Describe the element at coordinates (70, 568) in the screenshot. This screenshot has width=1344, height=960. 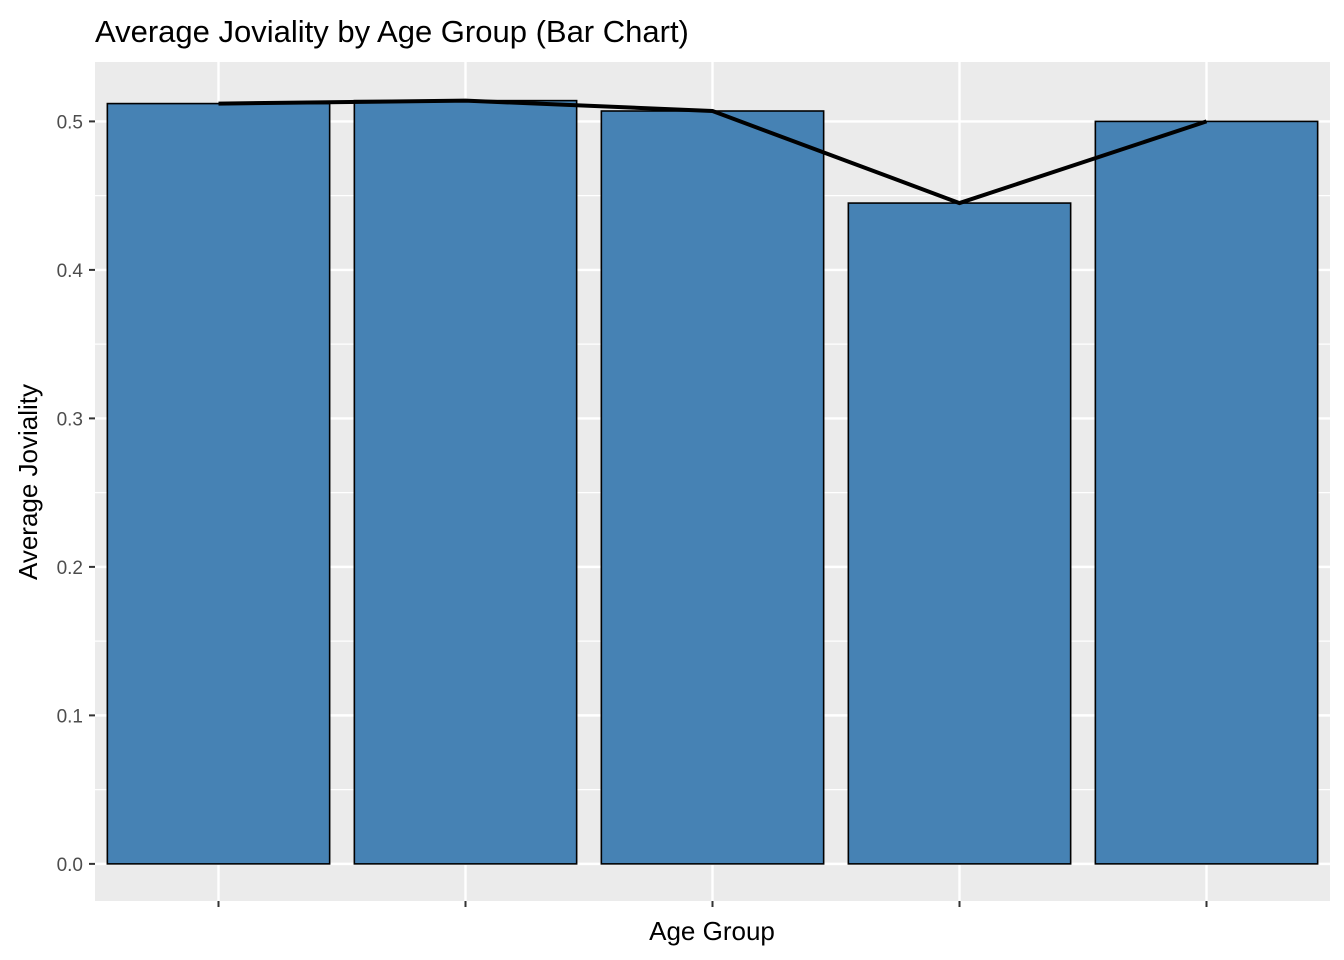
I see `y-tick-label: 0.2` at that location.